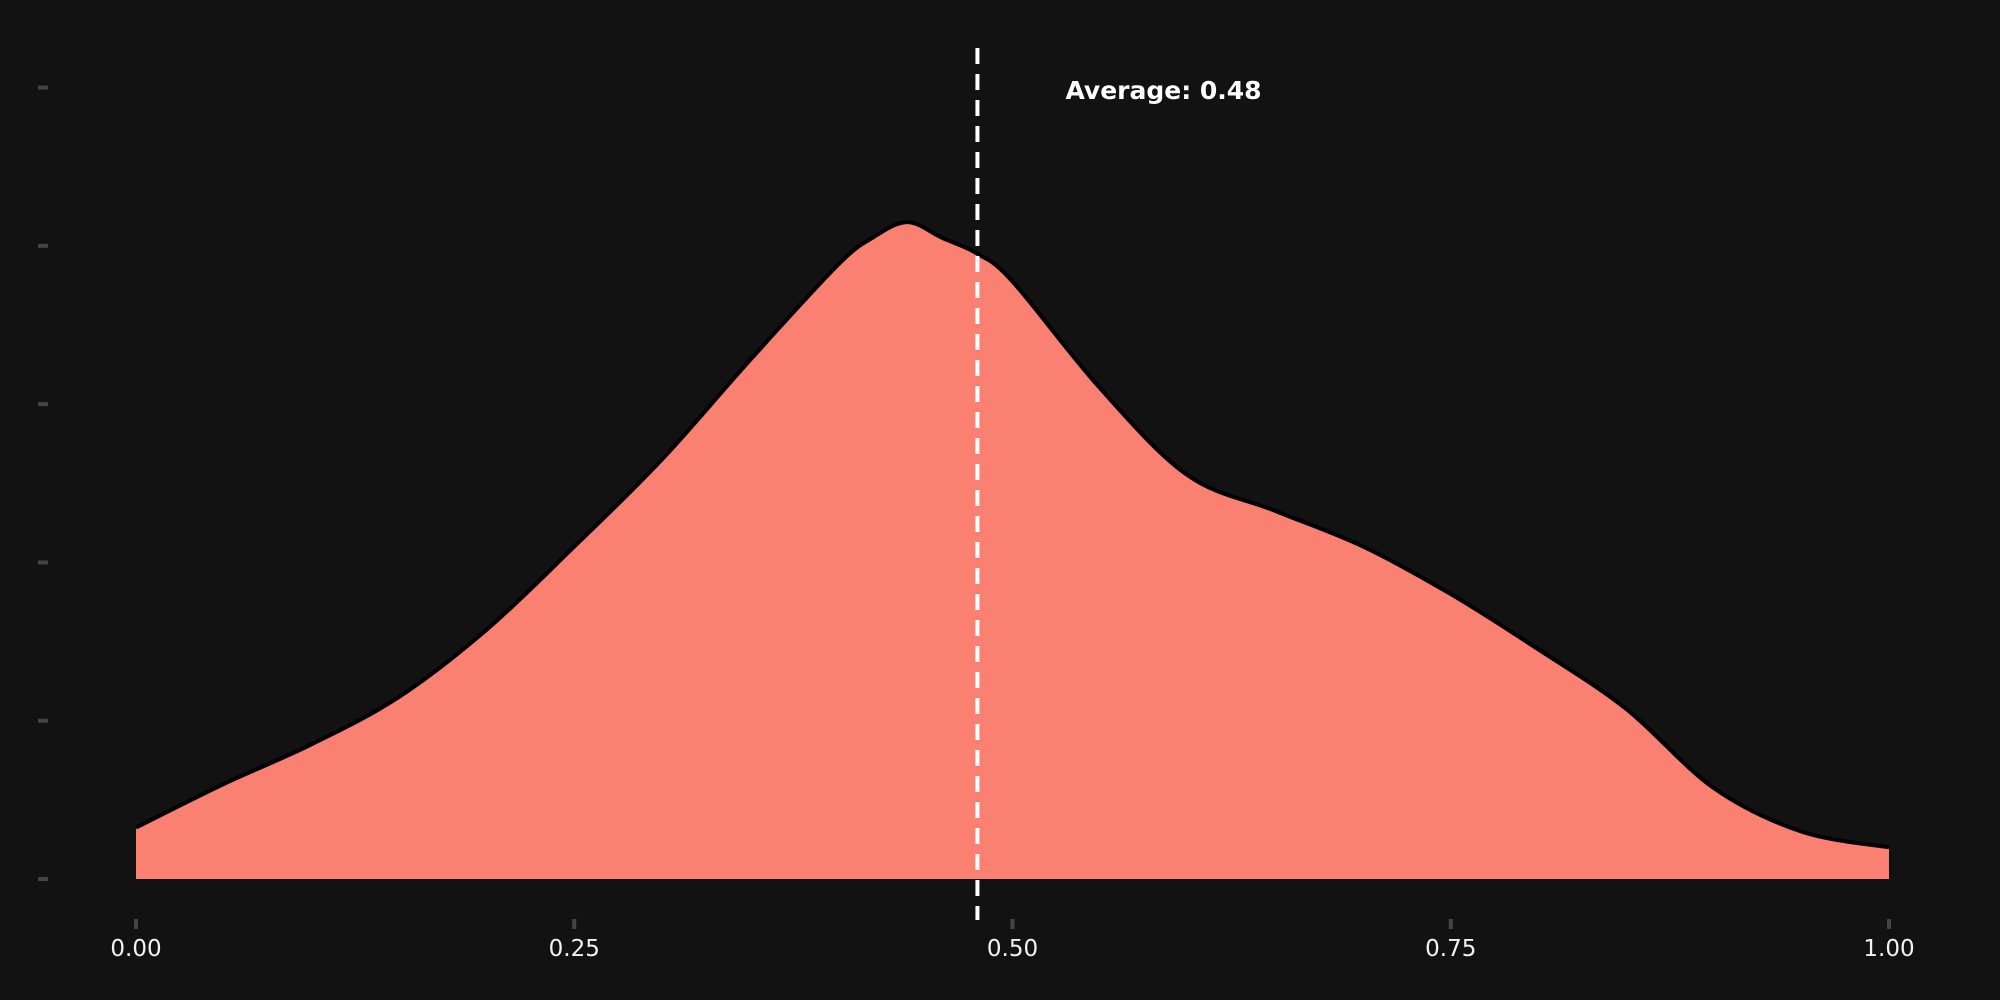  I want to click on average-label: Average: 0.48, so click(1163, 90).